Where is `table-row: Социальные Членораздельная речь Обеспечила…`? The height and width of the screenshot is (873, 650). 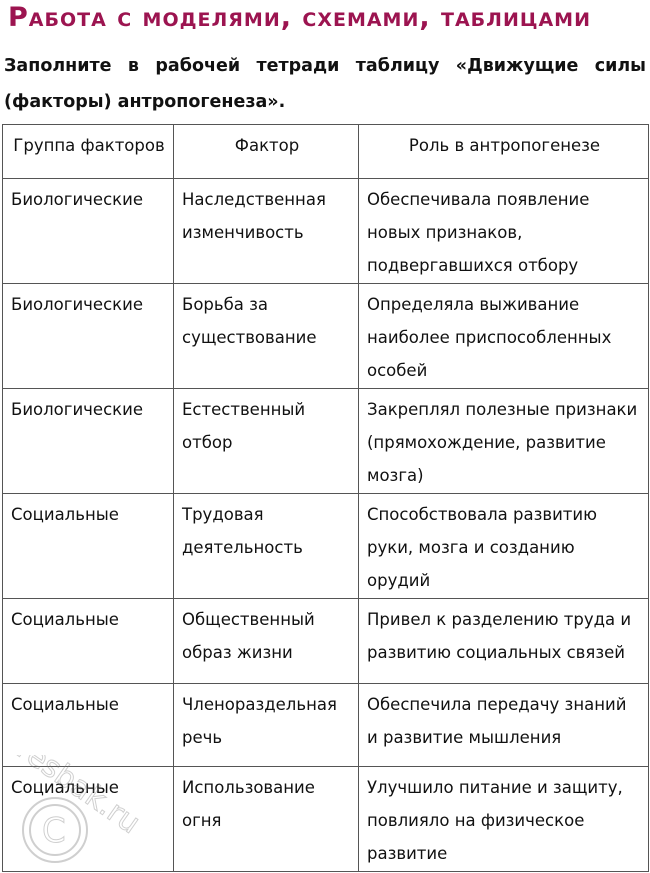
table-row: Социальные Членораздельная речь Обеспечила… is located at coordinates (325, 725).